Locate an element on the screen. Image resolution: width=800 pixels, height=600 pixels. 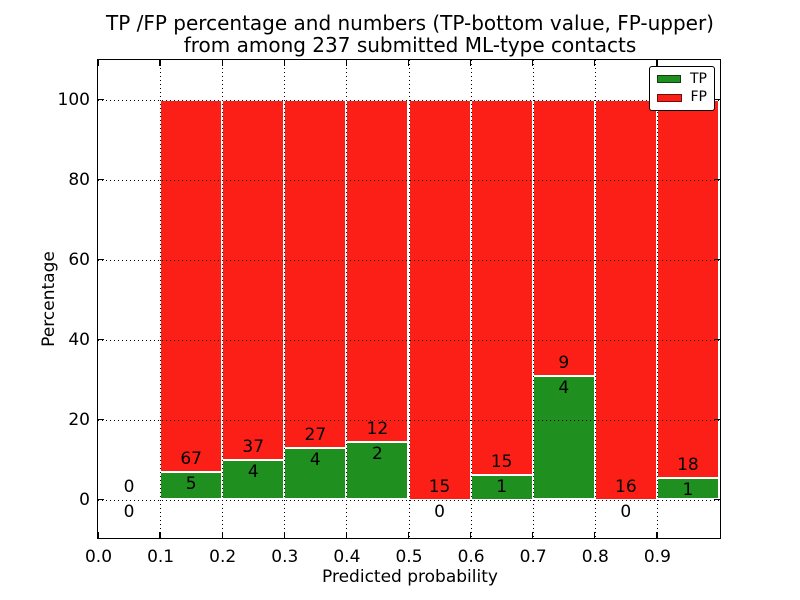
y-tick-label: 0 is located at coordinates (84, 500).